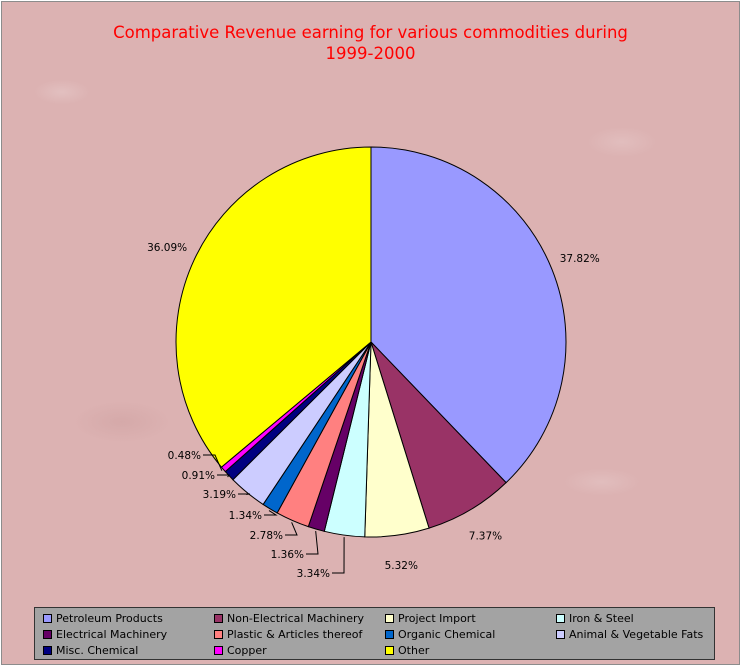 This screenshot has height=666, width=741. What do you see at coordinates (109, 618) in the screenshot?
I see `legend-label: Petroleum Products` at bounding box center [109, 618].